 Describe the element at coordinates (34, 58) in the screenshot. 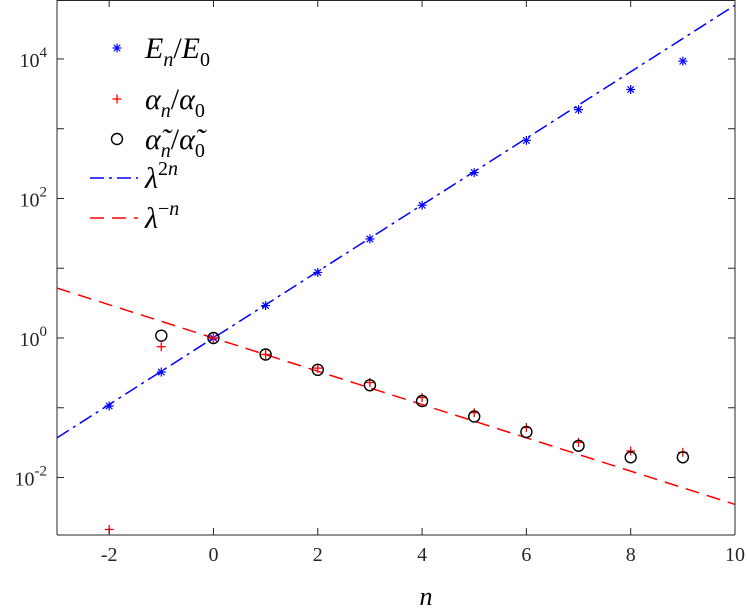

I see `y-tick-label: 10⁴` at that location.